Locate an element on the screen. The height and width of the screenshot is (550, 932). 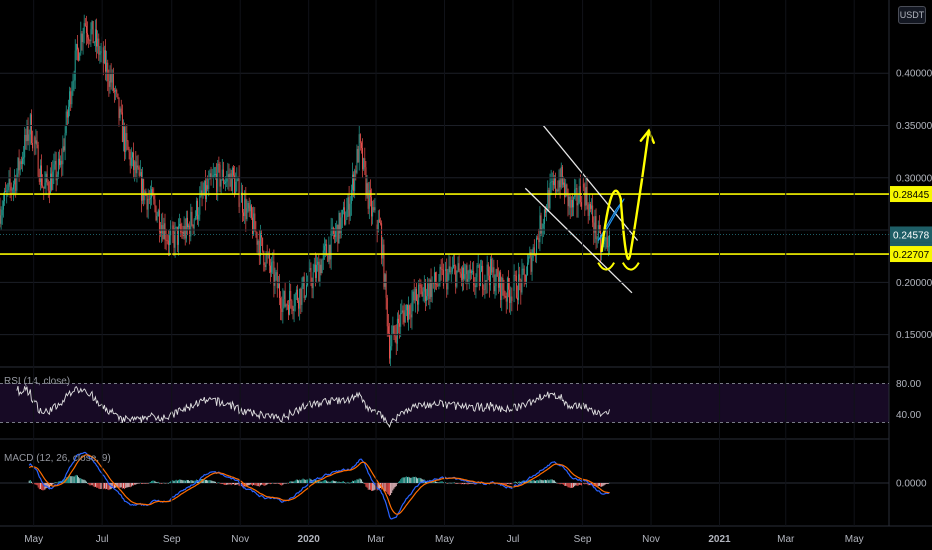
channel-line is located at coordinates (578, 240).